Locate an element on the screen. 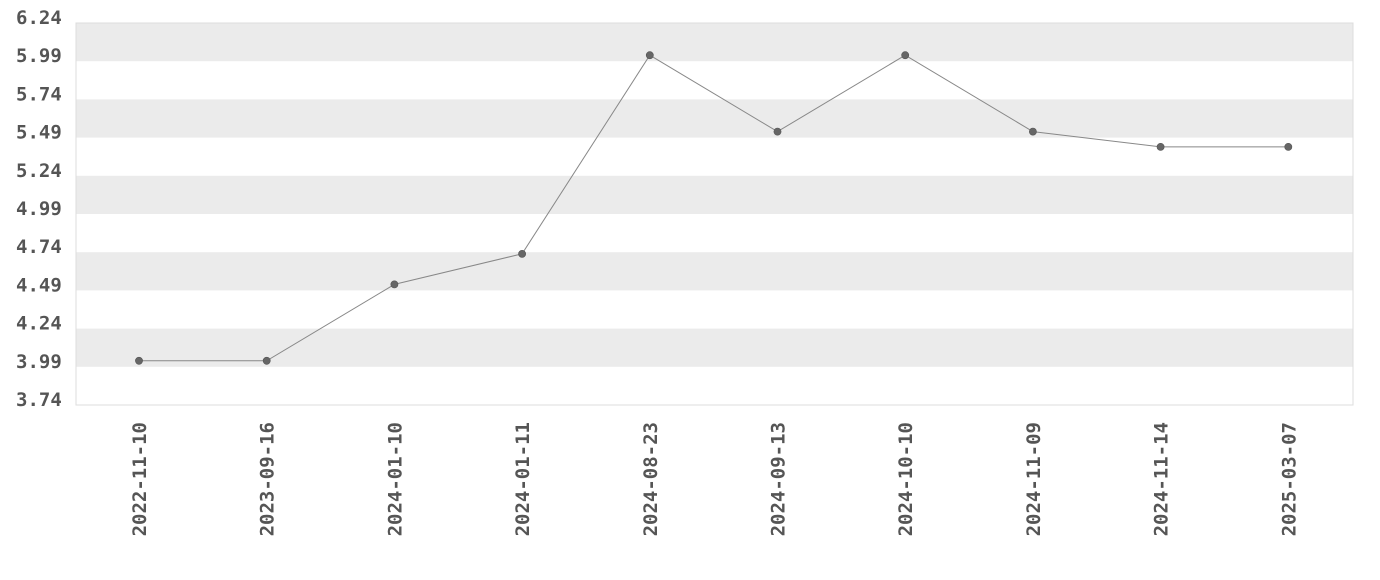 This screenshot has width=1380, height=580. x-tick-label: 2024-01-10 is located at coordinates (395, 479).